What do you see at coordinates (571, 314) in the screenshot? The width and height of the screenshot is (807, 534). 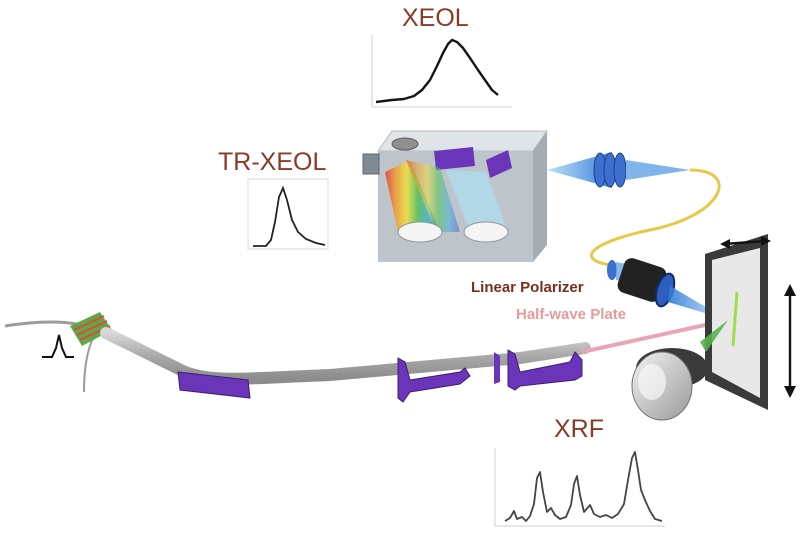 I see `half-wave-plate-label: Half-wave Plate` at bounding box center [571, 314].